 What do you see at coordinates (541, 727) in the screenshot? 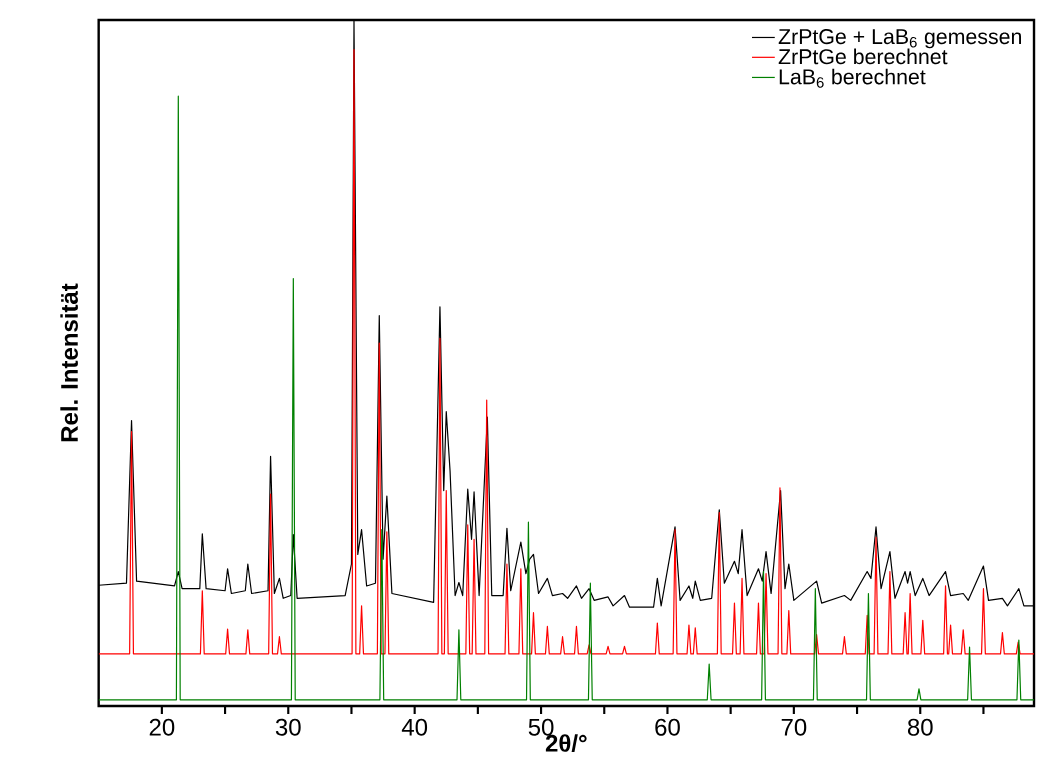
I see `x-tick-label: 50` at bounding box center [541, 727].